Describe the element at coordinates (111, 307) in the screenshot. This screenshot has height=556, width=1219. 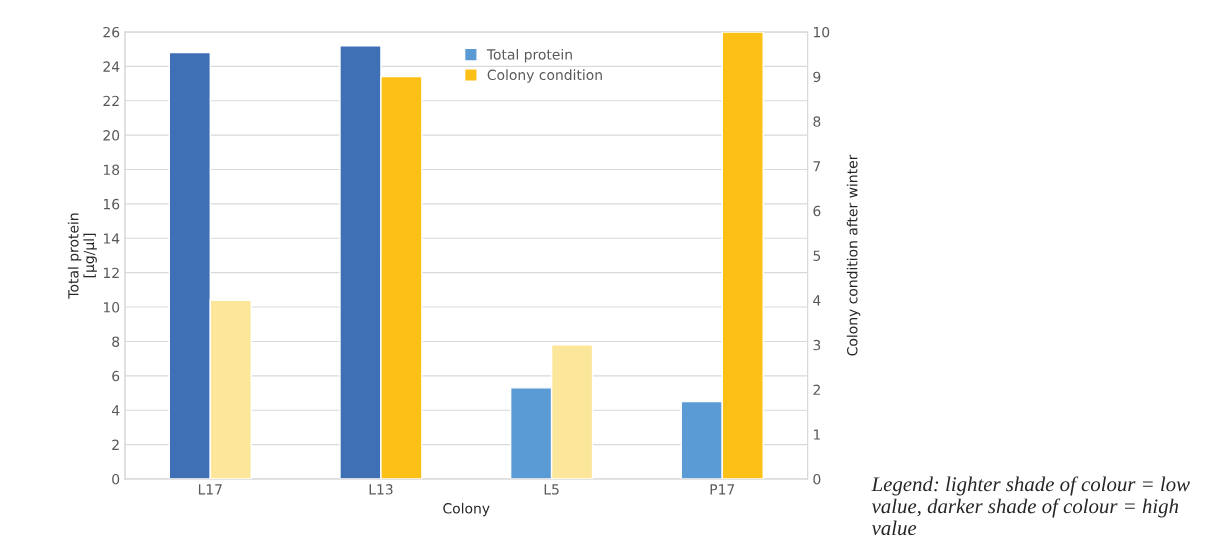
I see `y-tick-label: 10` at that location.